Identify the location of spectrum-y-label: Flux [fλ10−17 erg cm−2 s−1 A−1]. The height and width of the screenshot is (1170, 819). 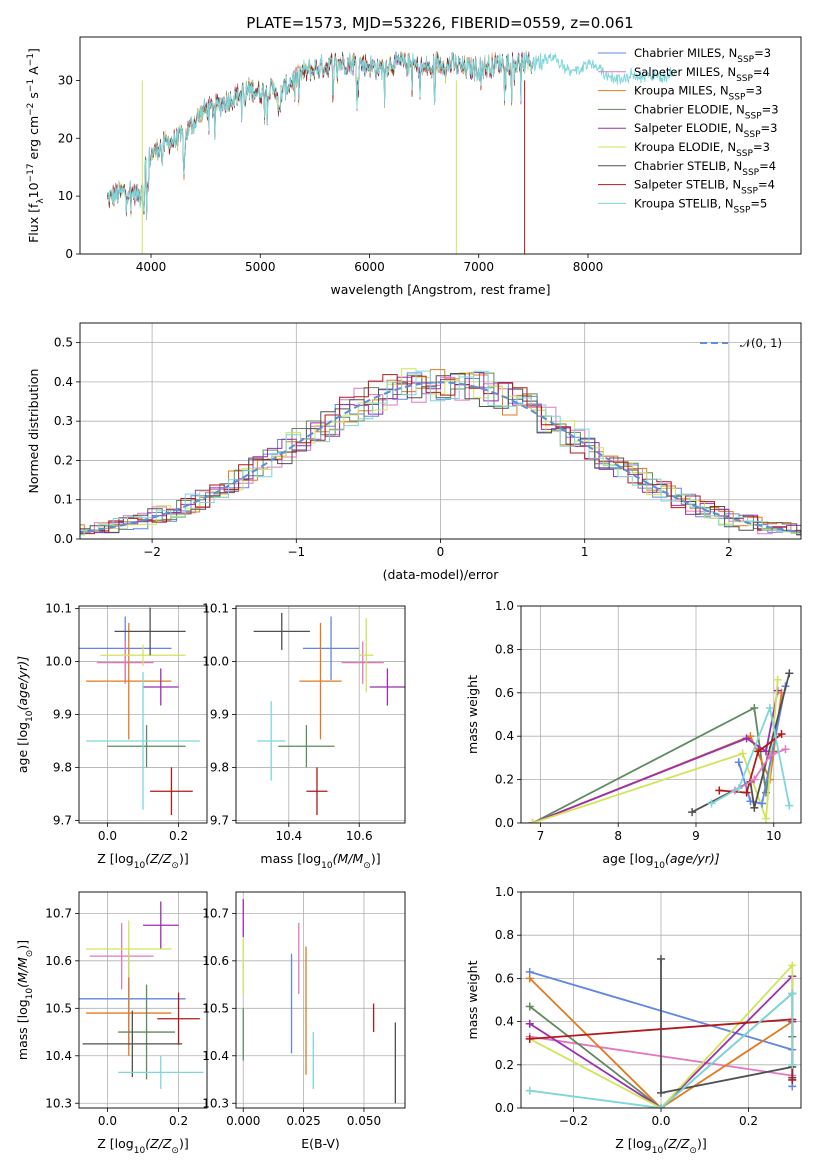
(36, 145).